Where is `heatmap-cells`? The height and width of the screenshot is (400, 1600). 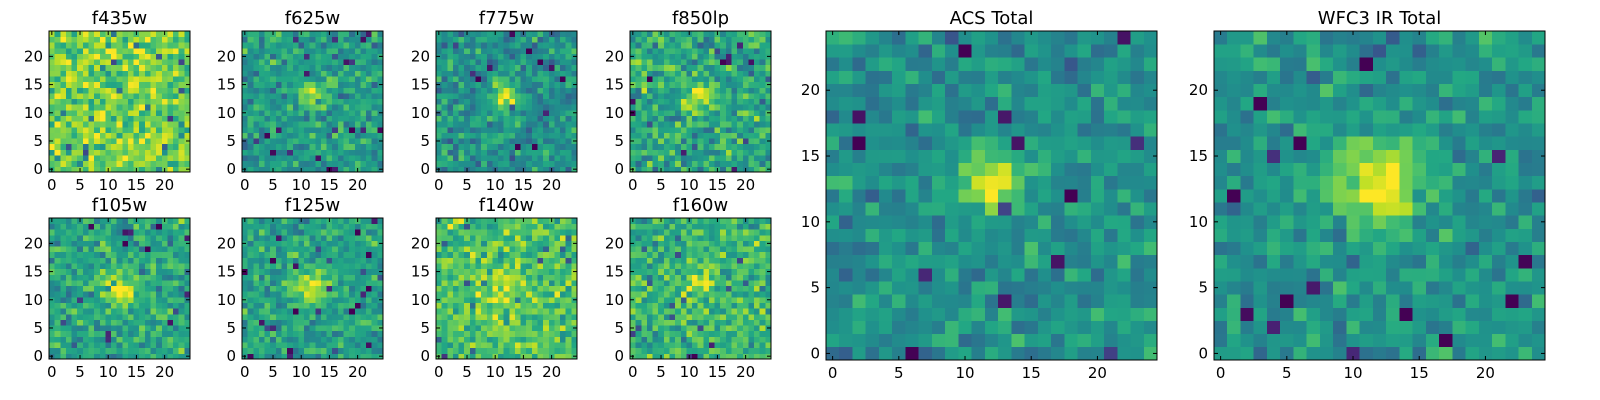
heatmap-cells is located at coordinates (120, 289).